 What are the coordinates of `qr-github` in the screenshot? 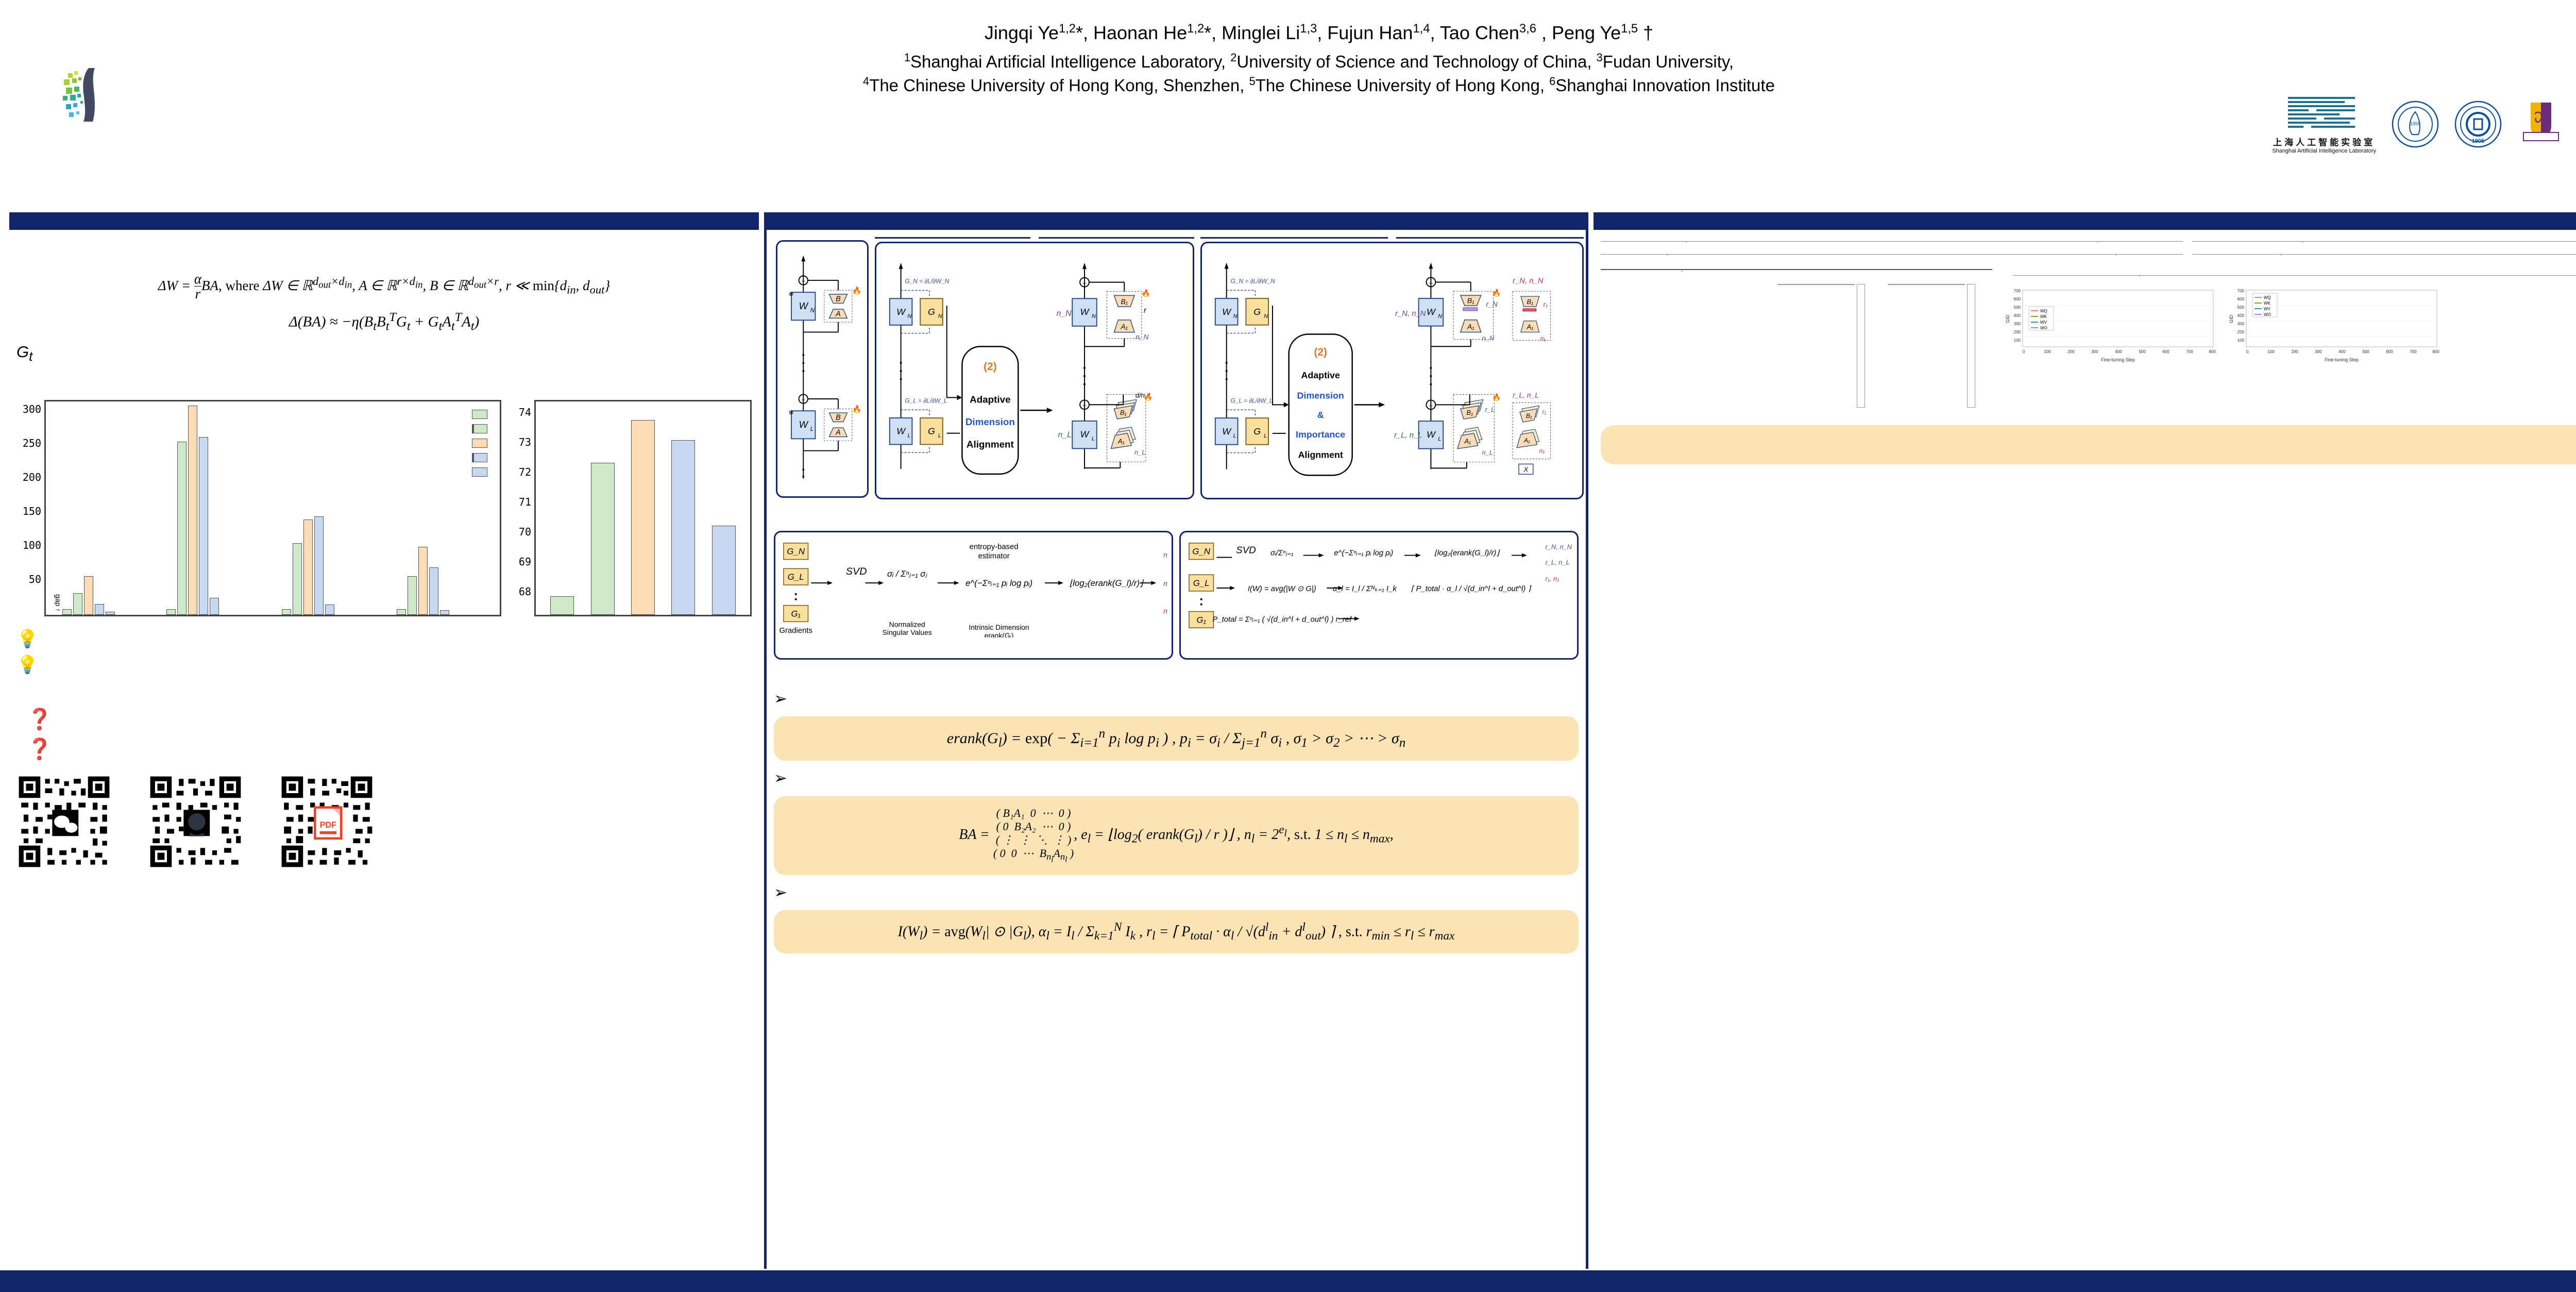 It's located at (199, 822).